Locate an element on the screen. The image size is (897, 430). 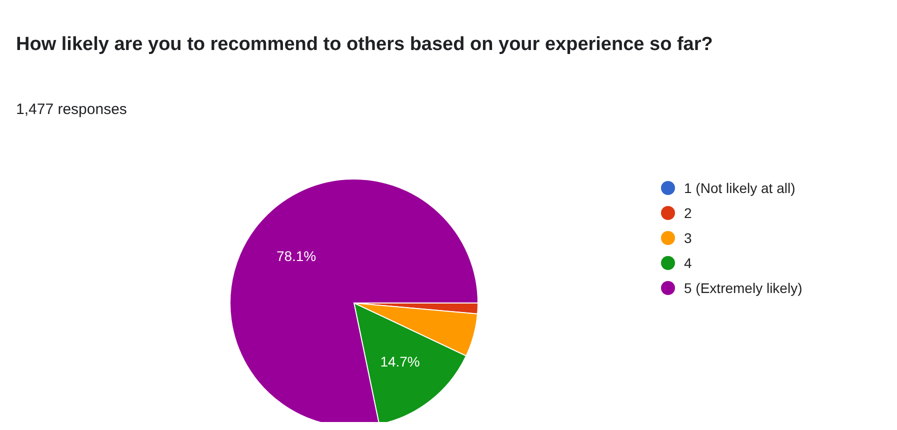
legend-label: 4 is located at coordinates (688, 263).